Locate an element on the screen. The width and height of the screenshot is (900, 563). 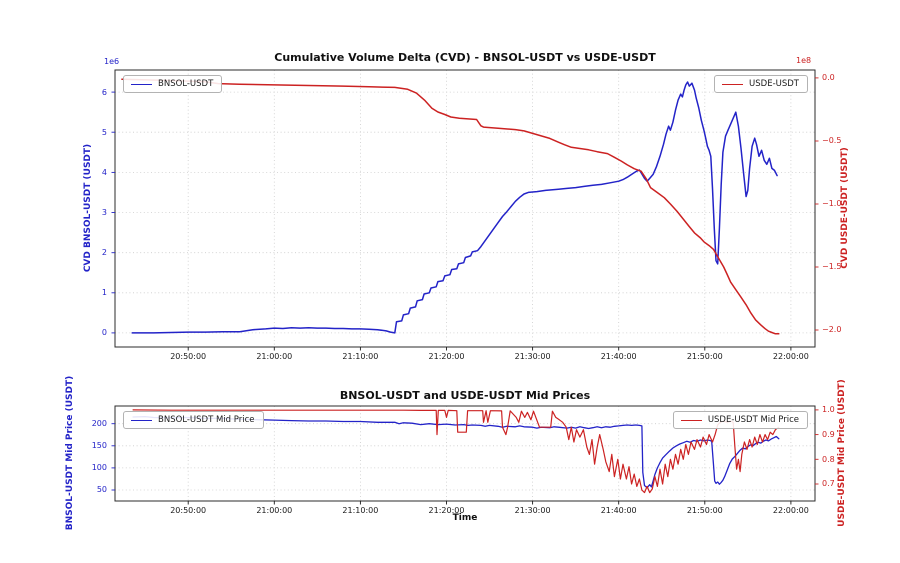
mid-price-chart-title: BNSOL-USDT and USDE-USDT Mid Prices is located at coordinates (465, 395).